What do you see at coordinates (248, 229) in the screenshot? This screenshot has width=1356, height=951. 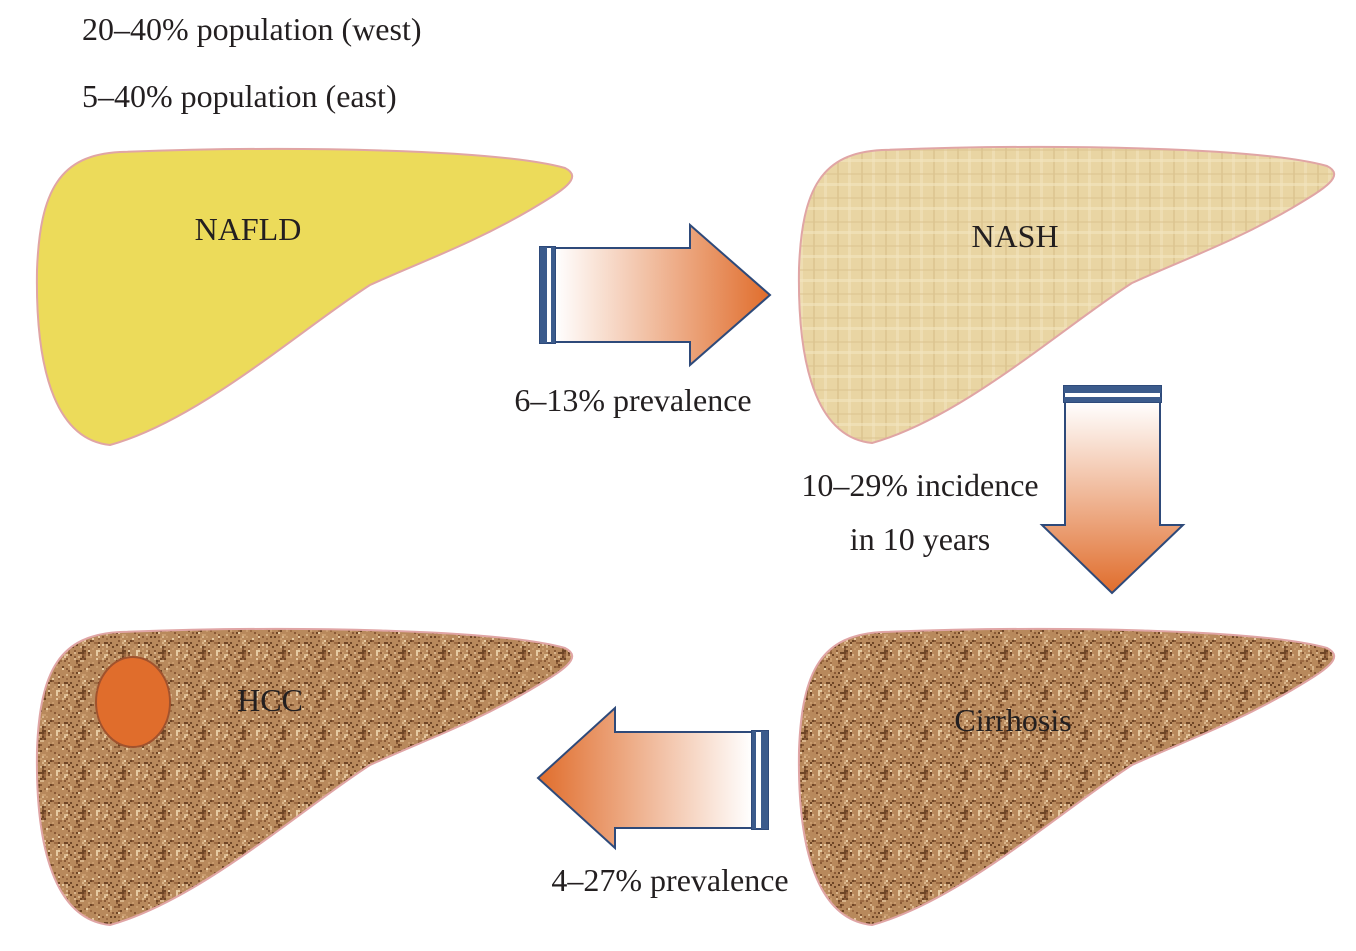 I see `node-label: NAFLD` at bounding box center [248, 229].